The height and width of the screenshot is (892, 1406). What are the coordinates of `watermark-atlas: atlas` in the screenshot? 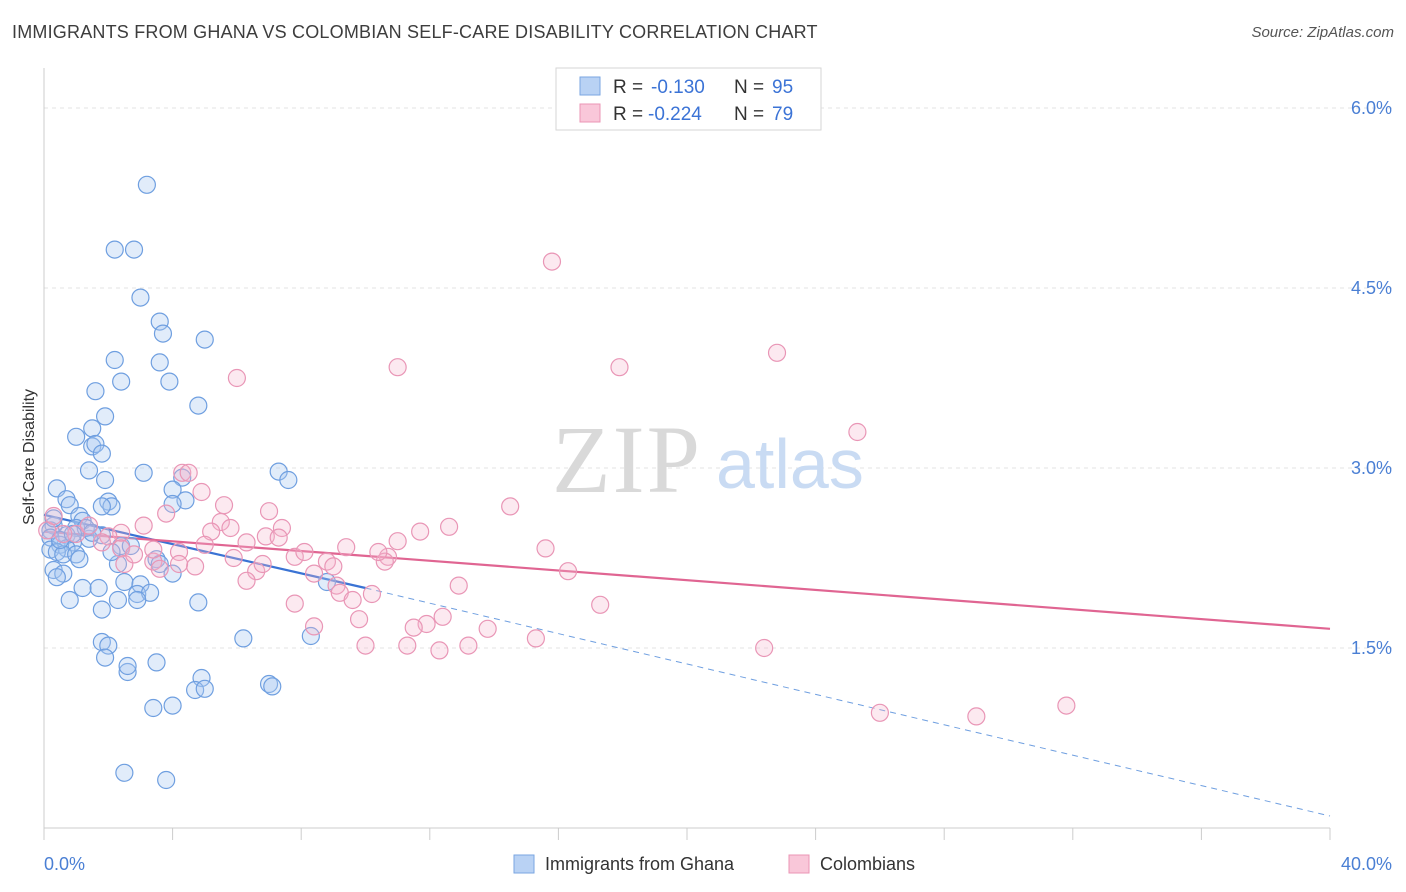 It's located at (790, 464).